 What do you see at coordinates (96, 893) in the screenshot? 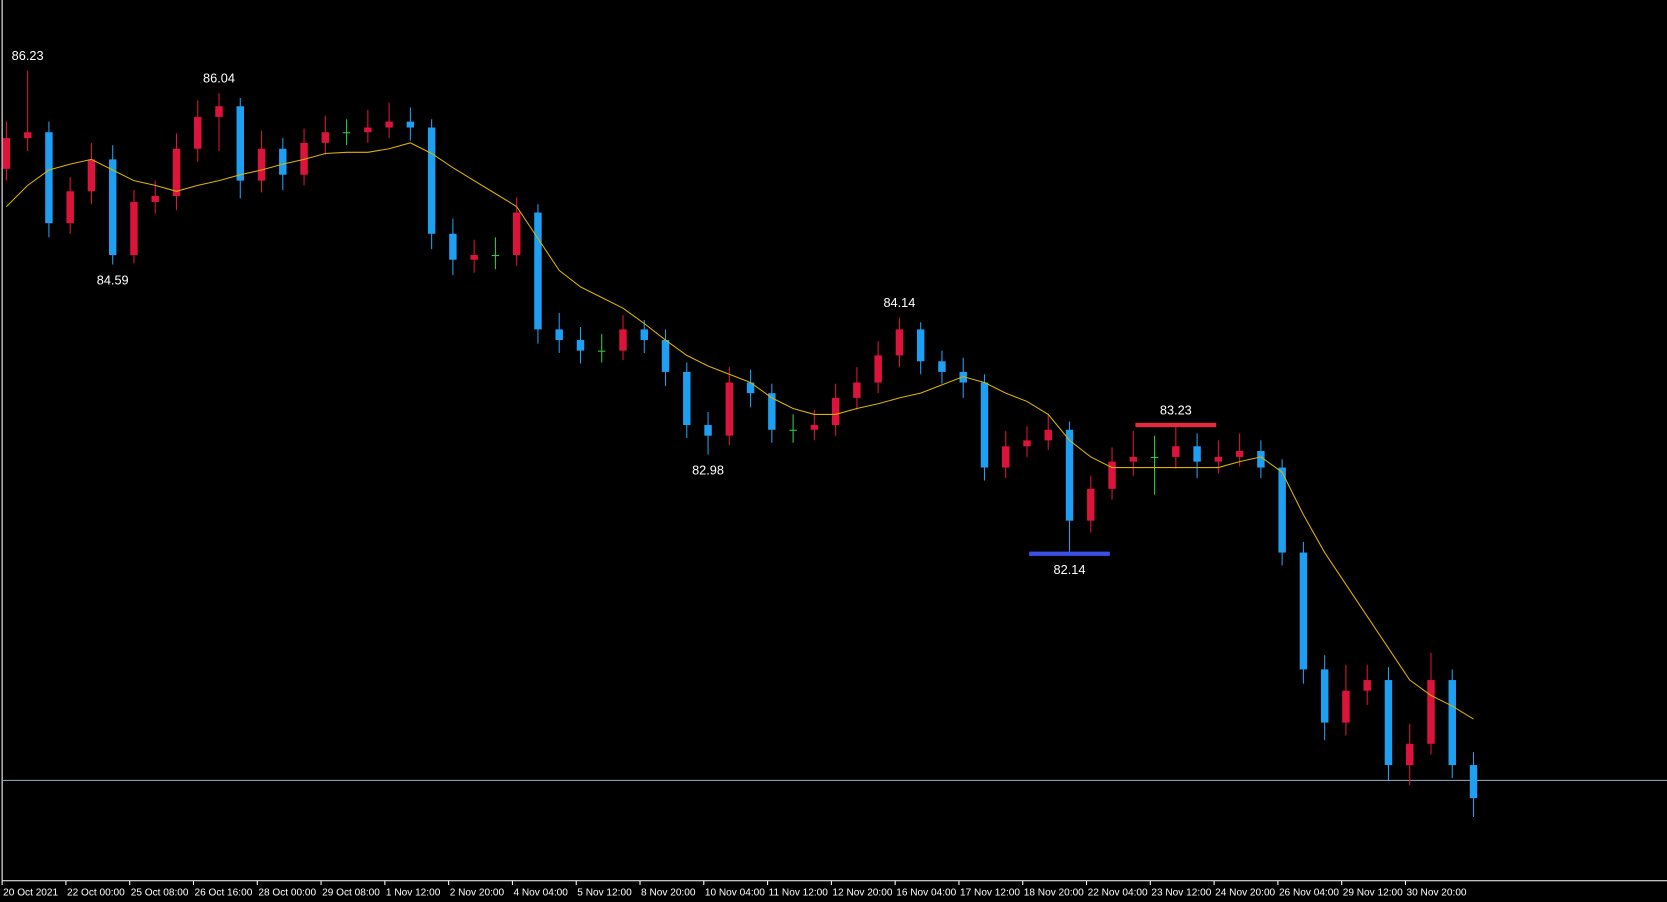
I see `x-tick-label: 22 Oct 00:00` at bounding box center [96, 893].